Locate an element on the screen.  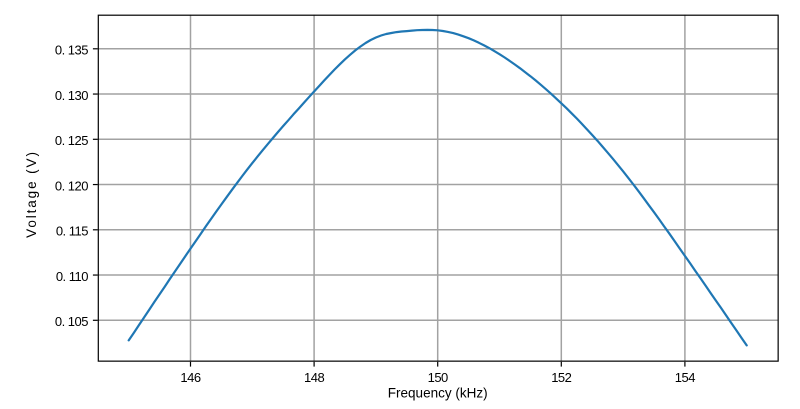
svg-text: 152 is located at coordinates (561, 377).